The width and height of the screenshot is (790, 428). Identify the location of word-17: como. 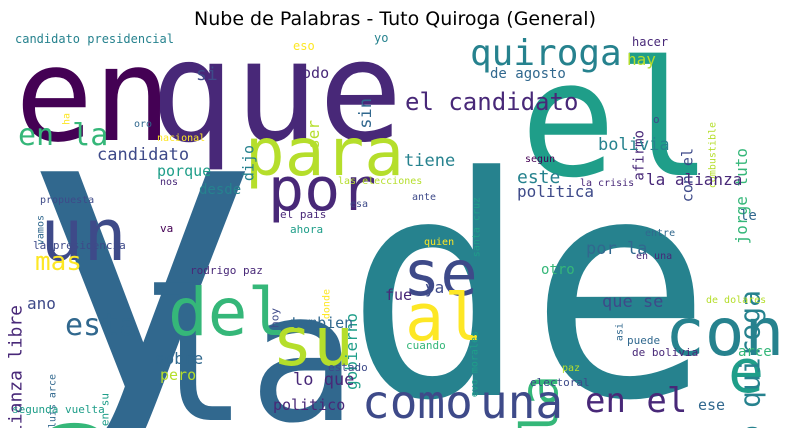
(417, 401).